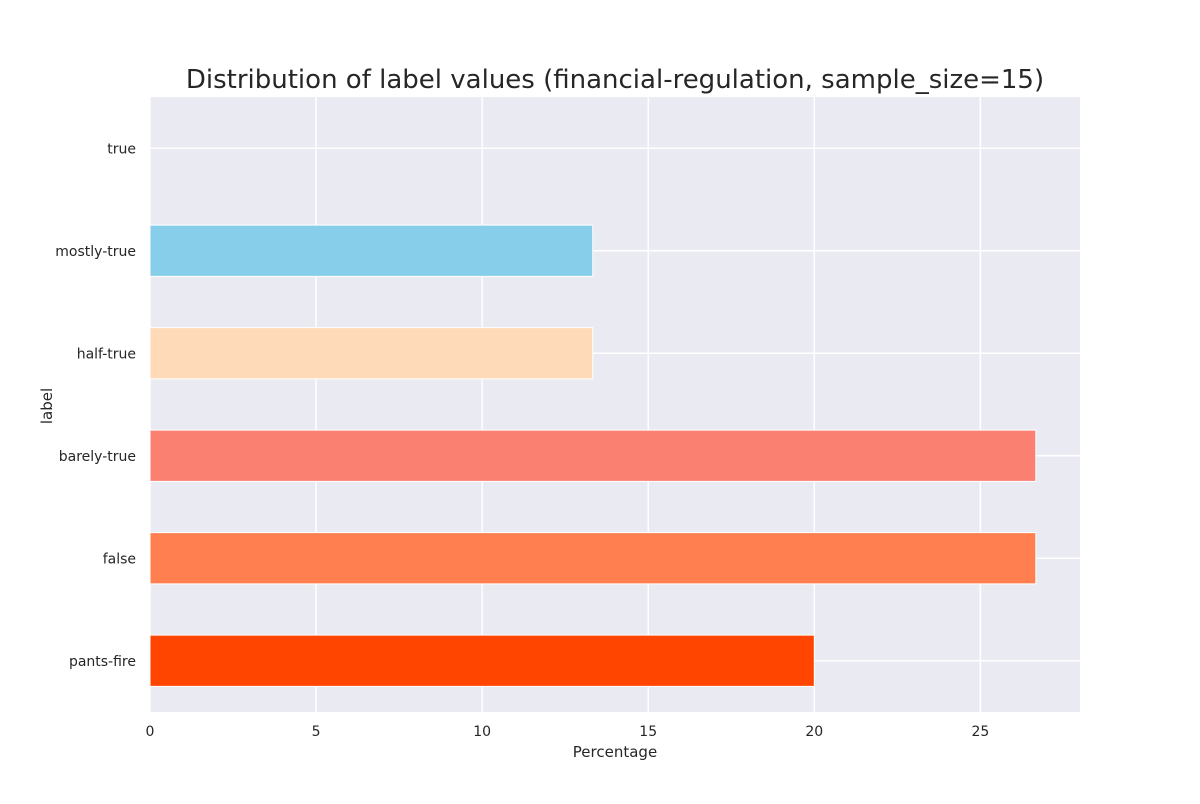 The height and width of the screenshot is (804, 1200). I want to click on y-tick-label: half-true, so click(106, 354).